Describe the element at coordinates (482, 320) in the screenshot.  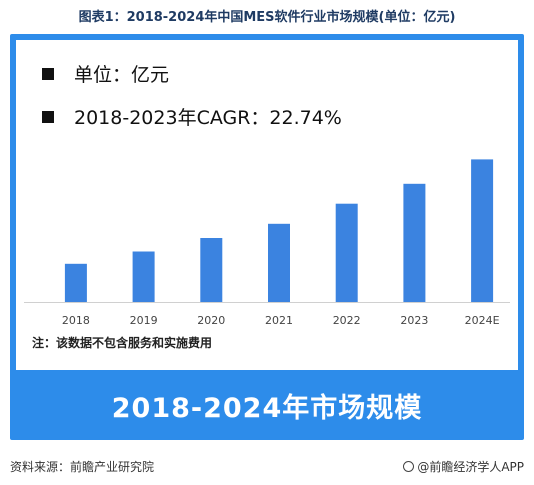
I see `x-tick-label: 2024E` at that location.